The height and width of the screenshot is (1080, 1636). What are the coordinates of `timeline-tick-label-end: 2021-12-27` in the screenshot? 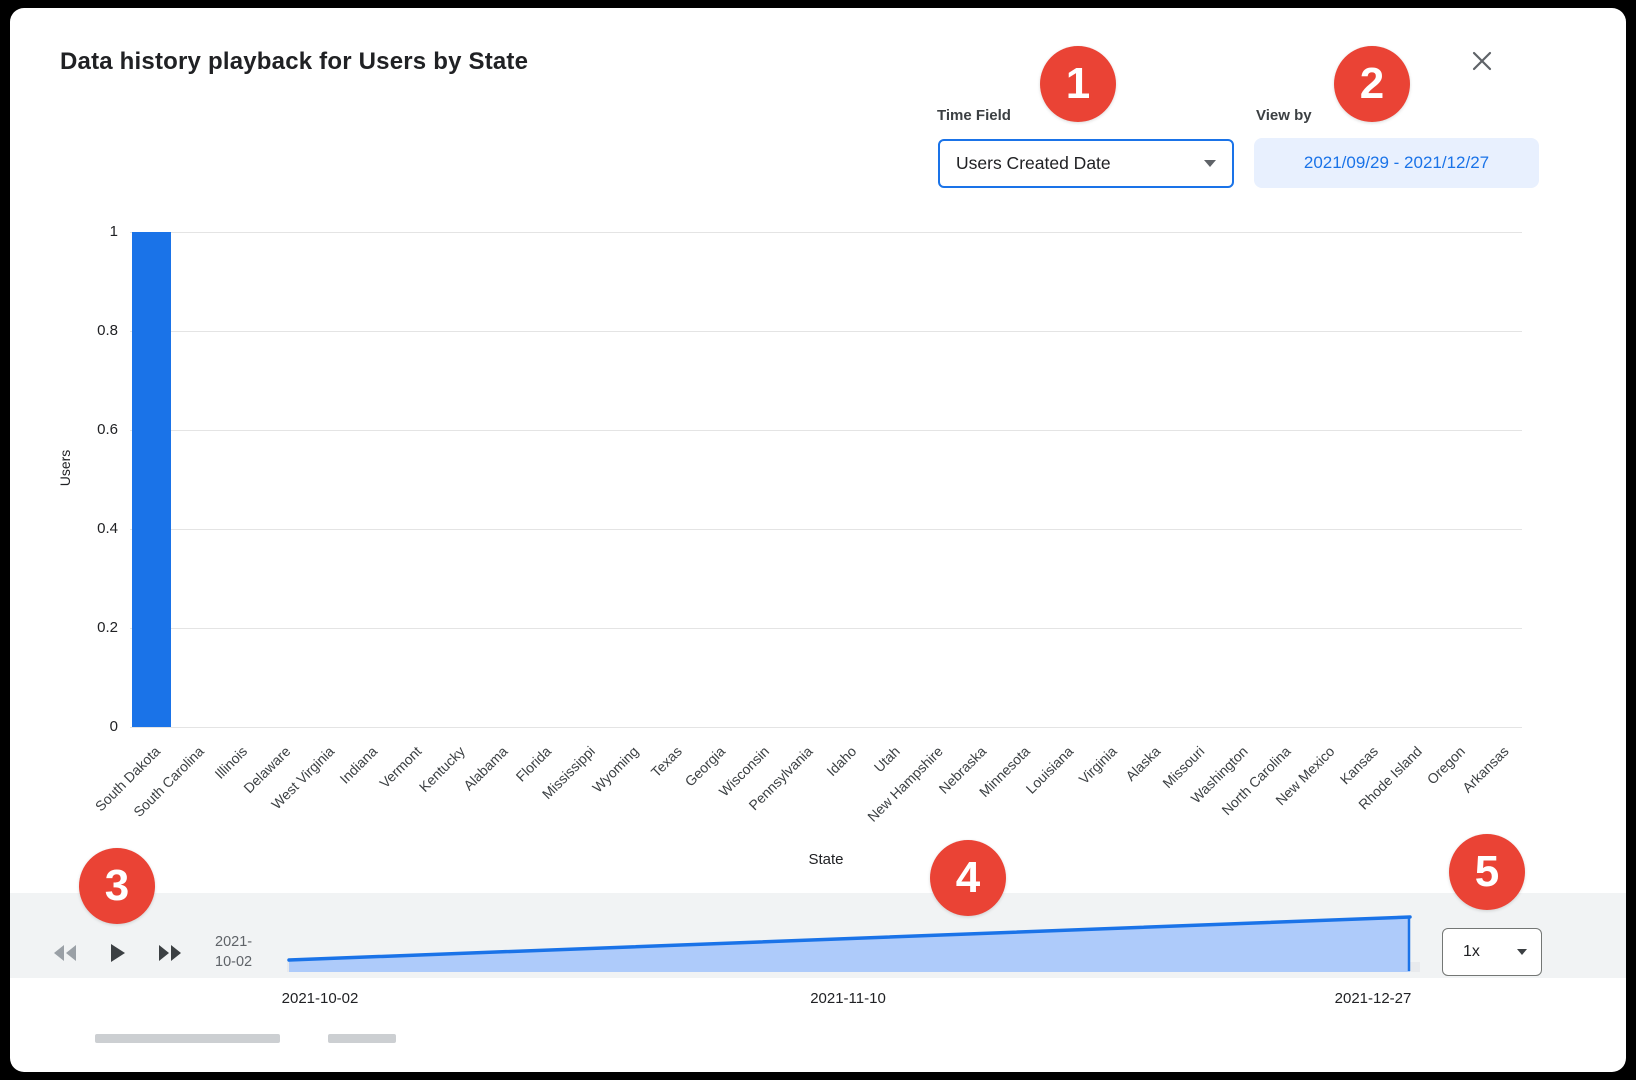 It's located at (1373, 998).